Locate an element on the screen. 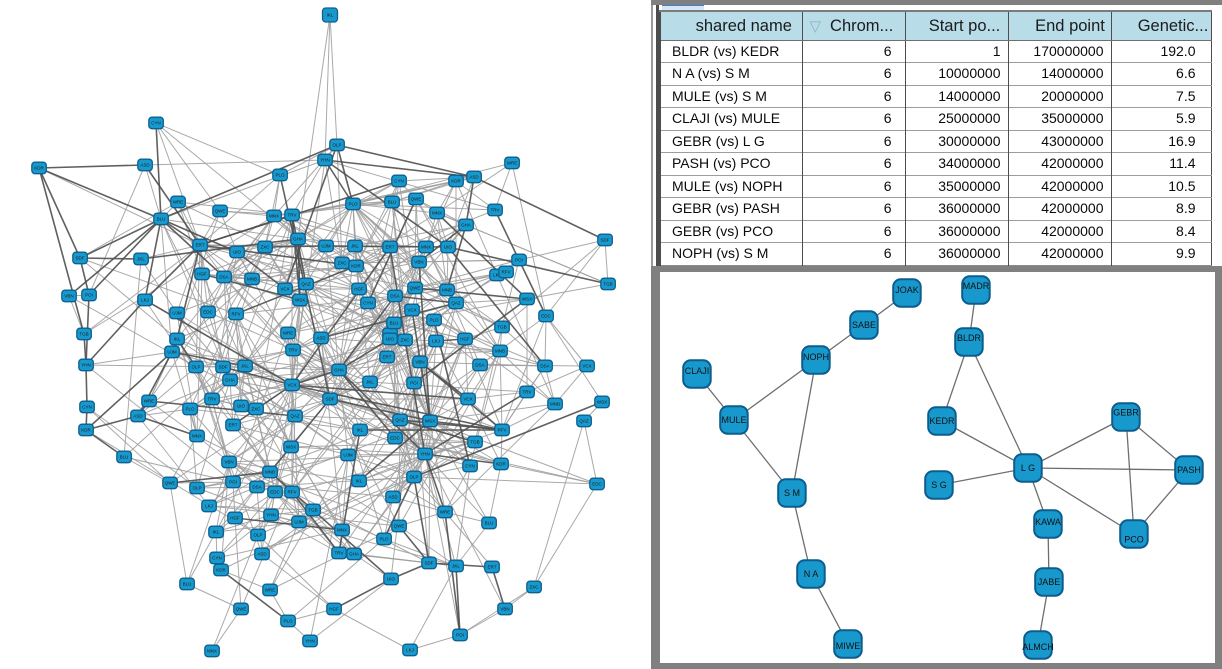  svg-text: S M is located at coordinates (792, 493).